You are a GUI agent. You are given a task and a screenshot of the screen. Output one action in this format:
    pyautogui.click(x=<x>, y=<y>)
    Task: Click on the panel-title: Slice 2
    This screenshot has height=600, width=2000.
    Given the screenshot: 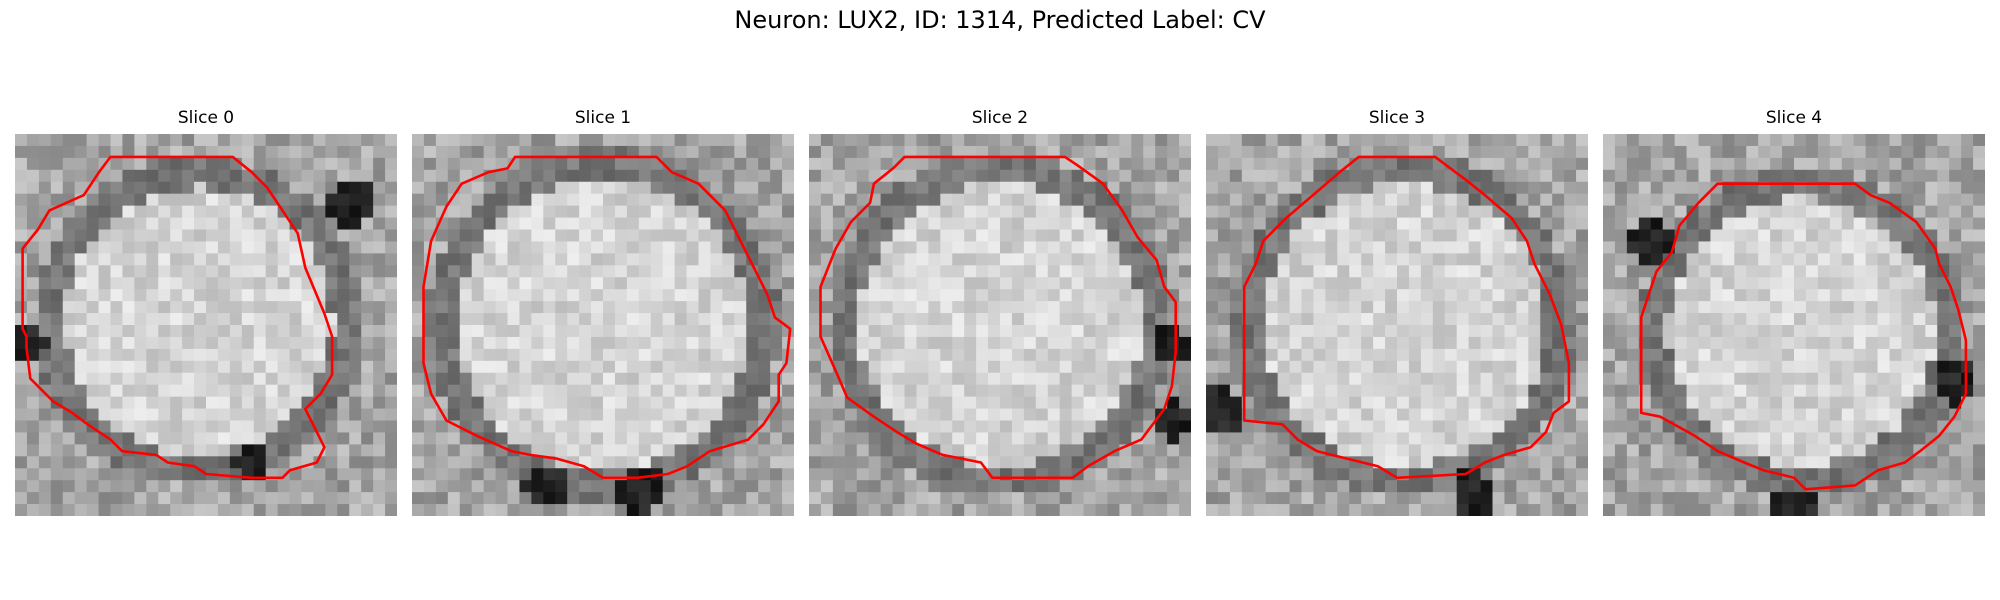 What is the action you would take?
    pyautogui.click(x=1000, y=118)
    